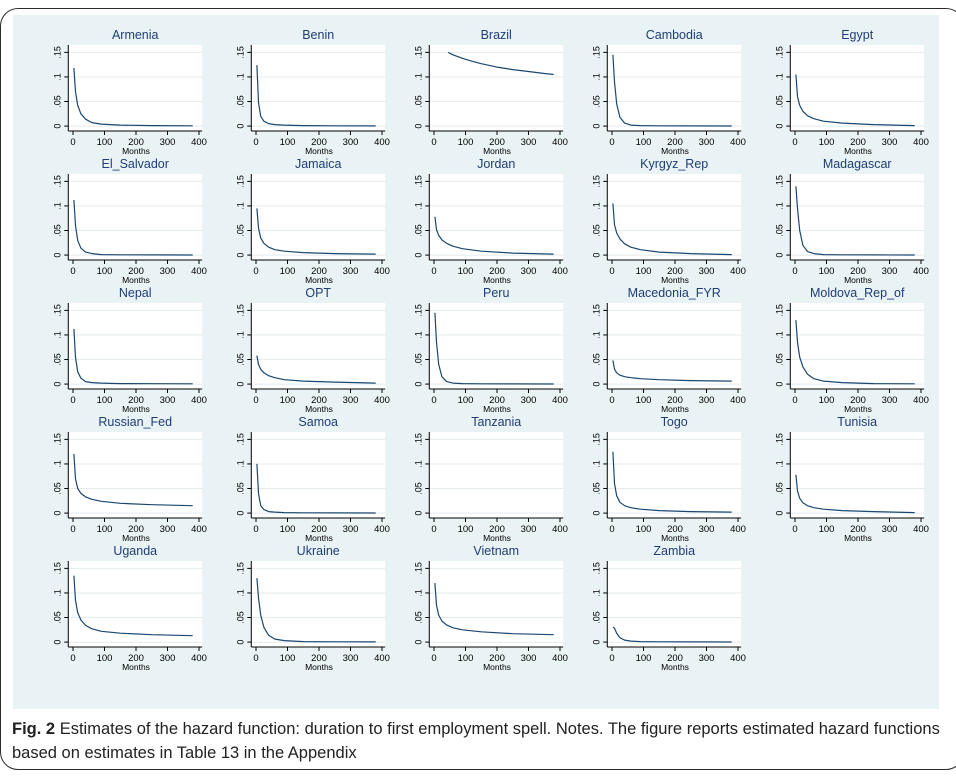  Describe the element at coordinates (674, 422) in the screenshot. I see `panel-title: Togo` at that location.